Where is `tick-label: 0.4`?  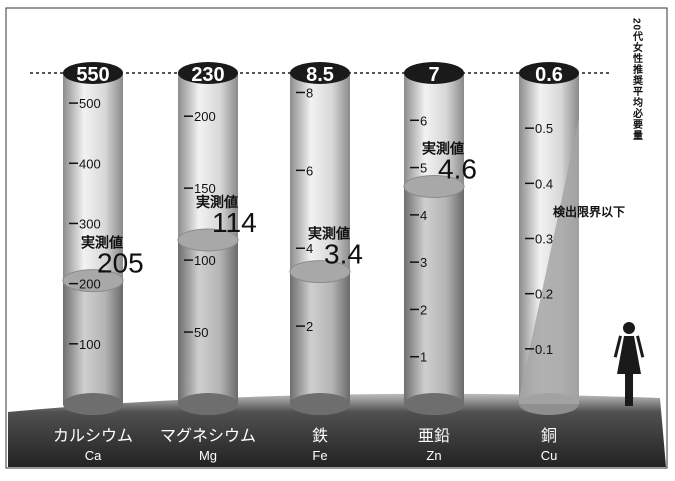
tick-label: 0.4 is located at coordinates (544, 183).